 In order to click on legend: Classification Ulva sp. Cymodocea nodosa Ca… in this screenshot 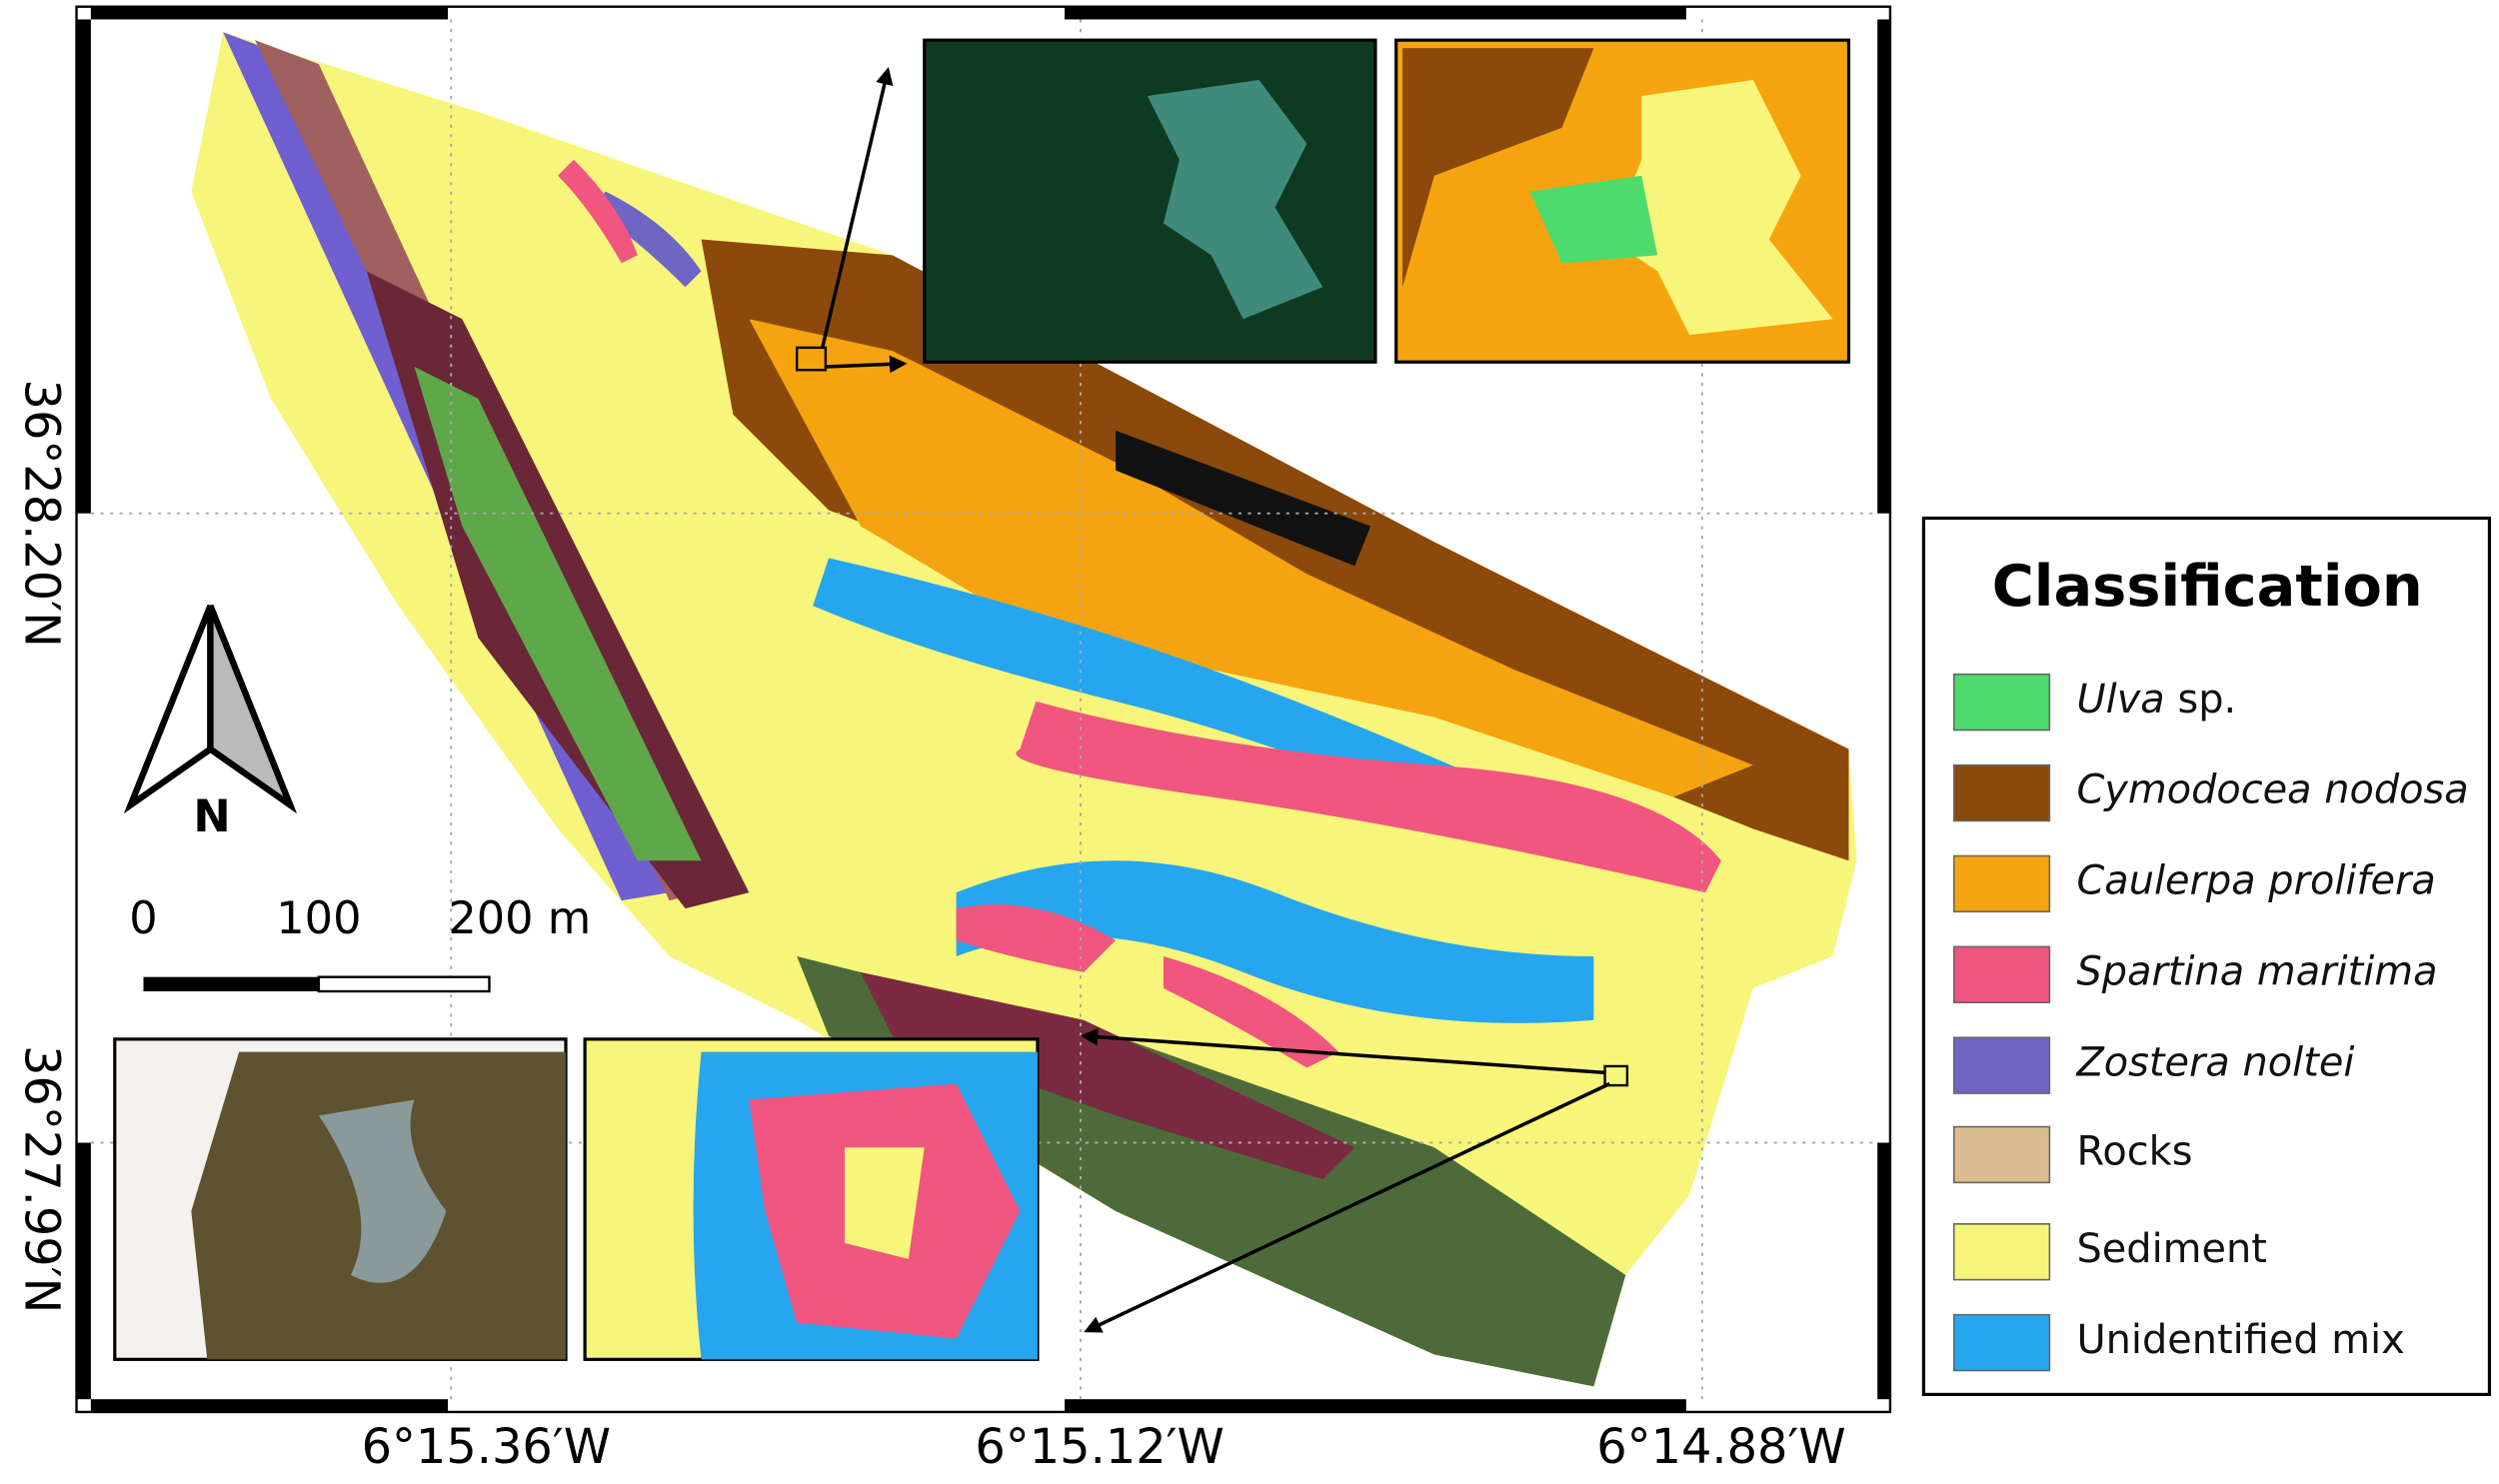, I will do `click(2206, 956)`.